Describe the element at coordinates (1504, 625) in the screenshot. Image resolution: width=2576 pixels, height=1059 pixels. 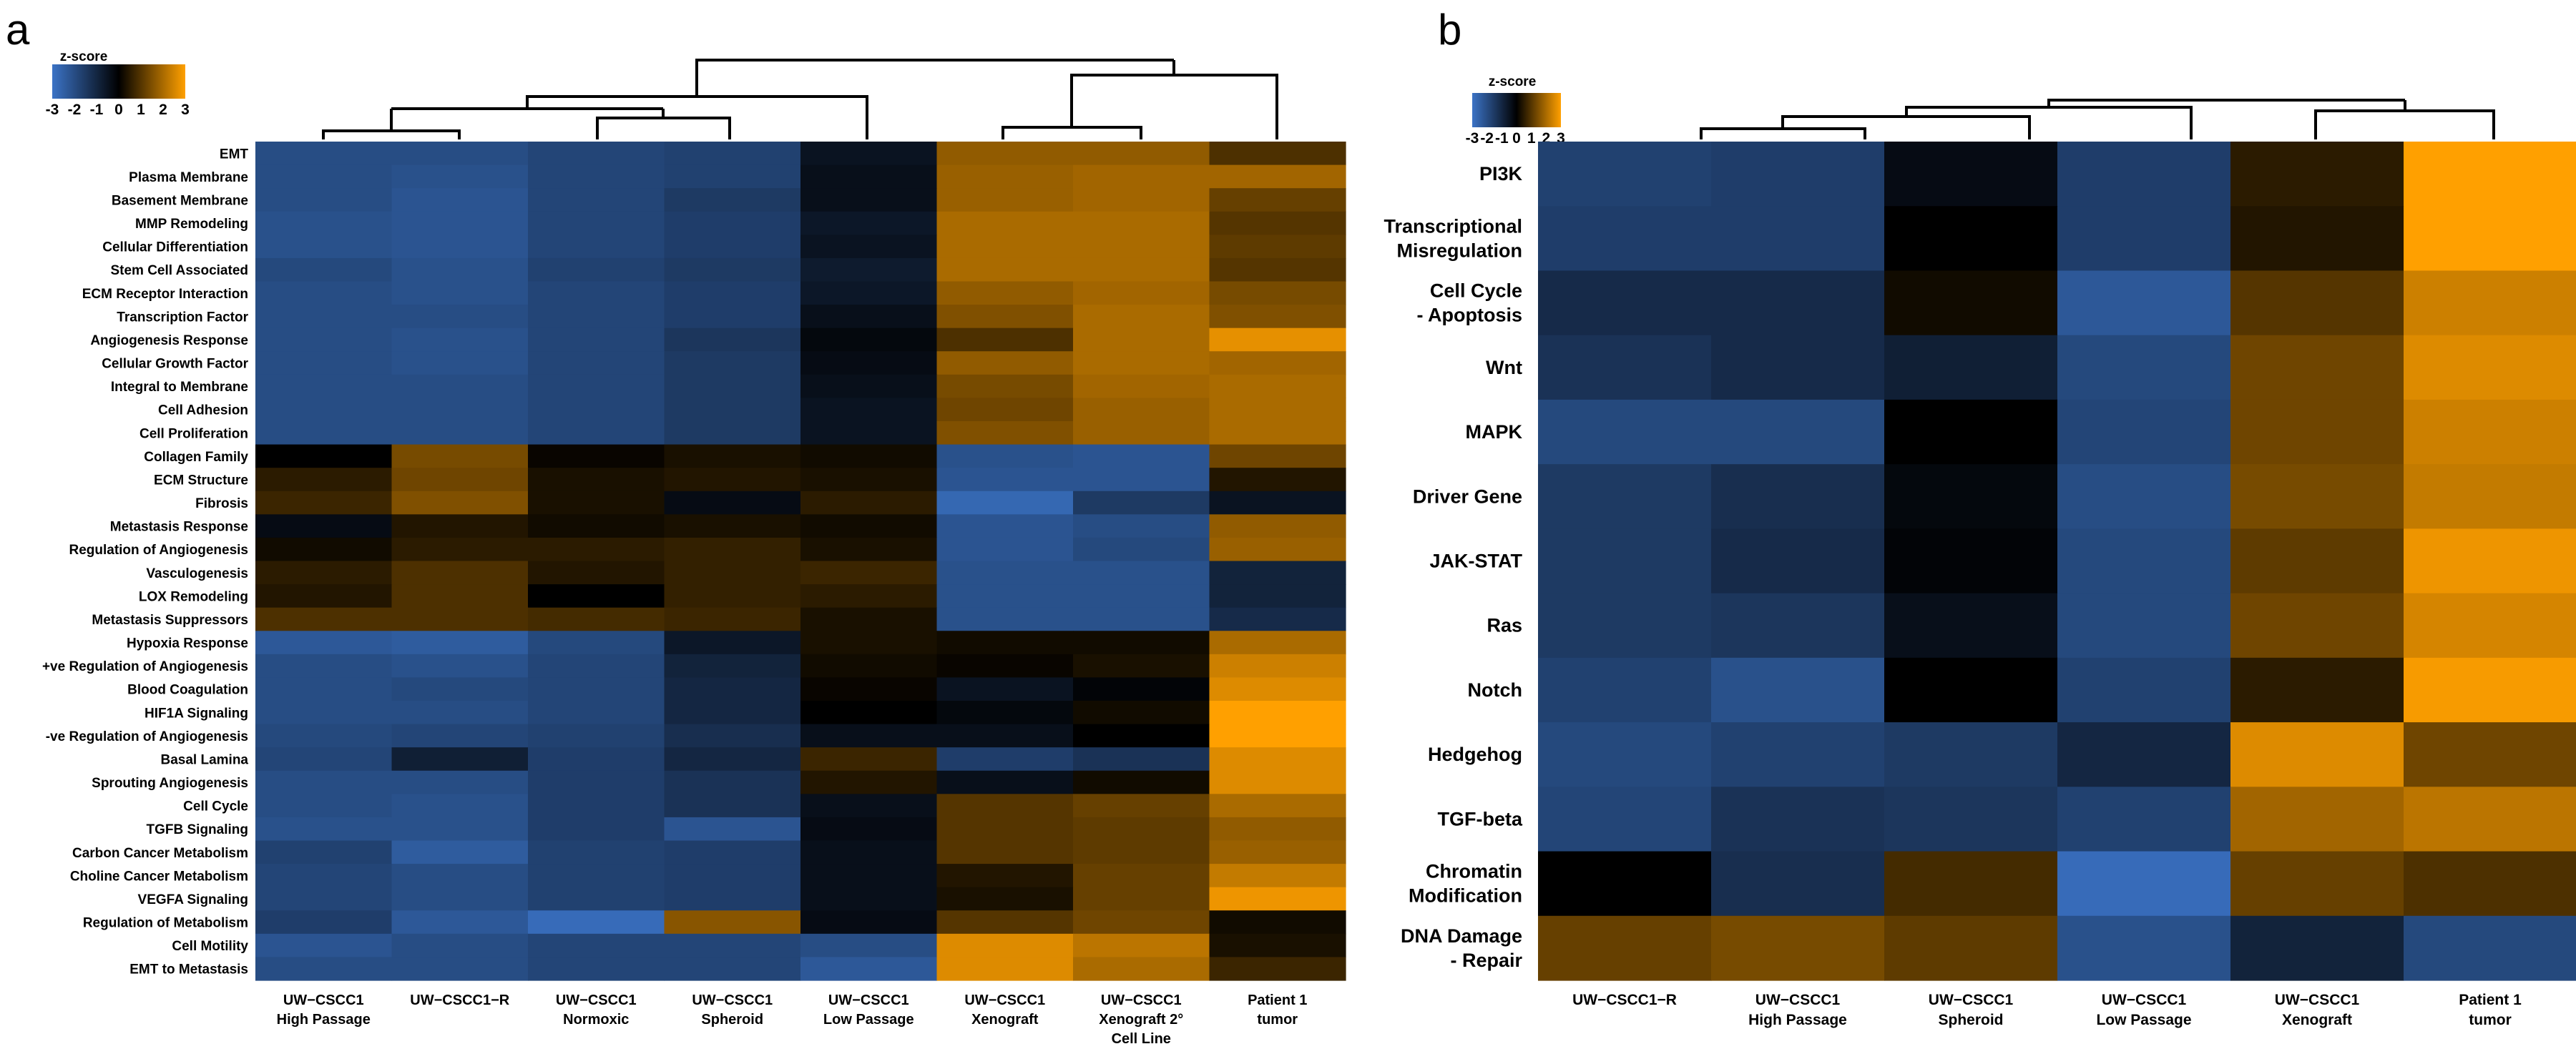
I see `row-label: Ras` at that location.